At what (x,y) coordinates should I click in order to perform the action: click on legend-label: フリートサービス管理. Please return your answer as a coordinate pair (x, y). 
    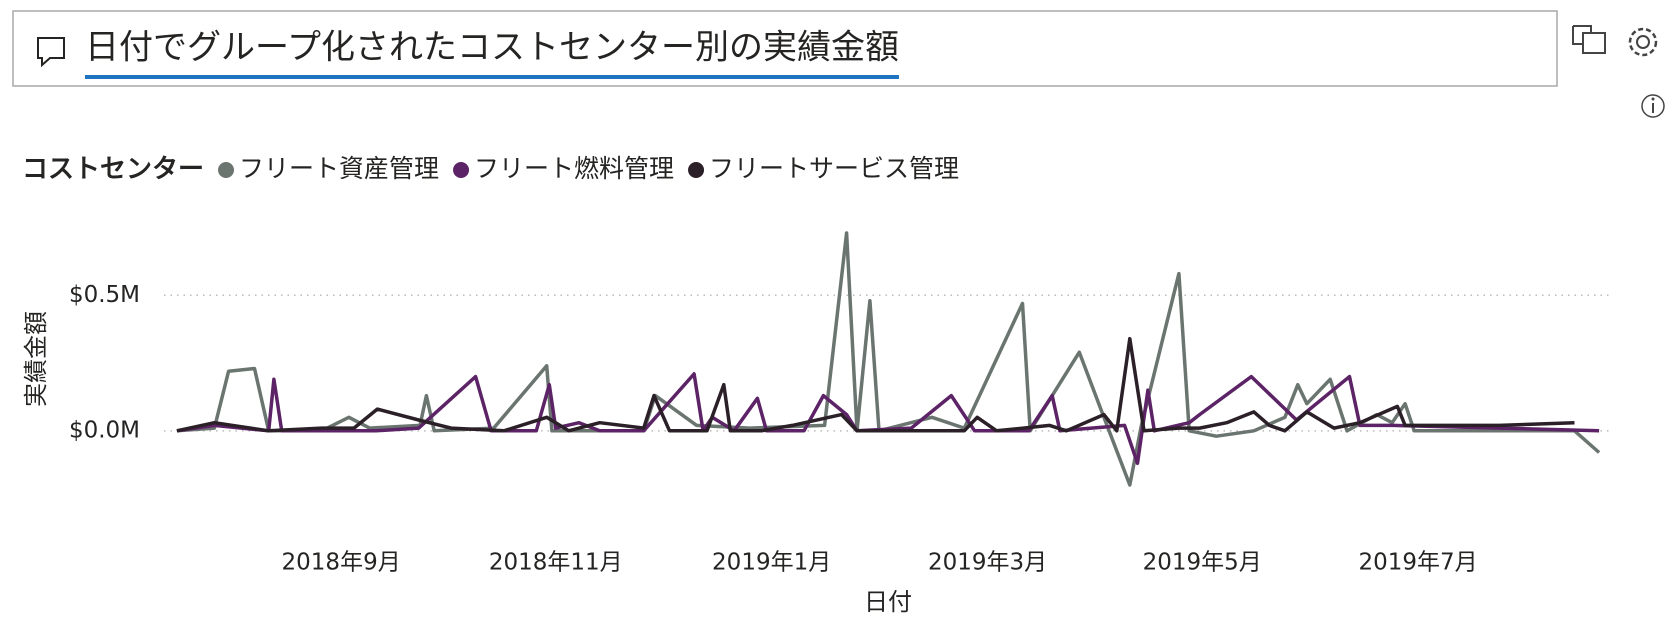
    Looking at the image, I should click on (834, 168).